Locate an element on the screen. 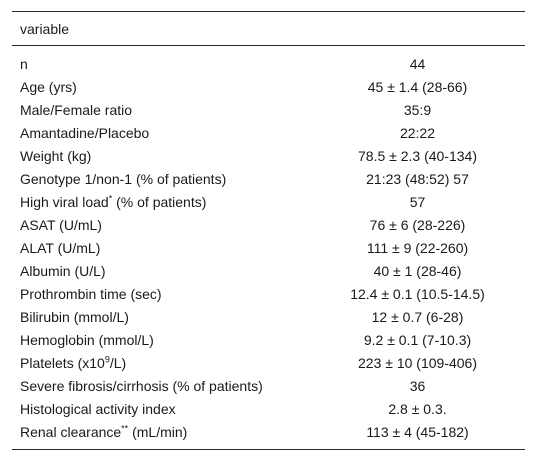  bottom-rule is located at coordinates (268, 449).